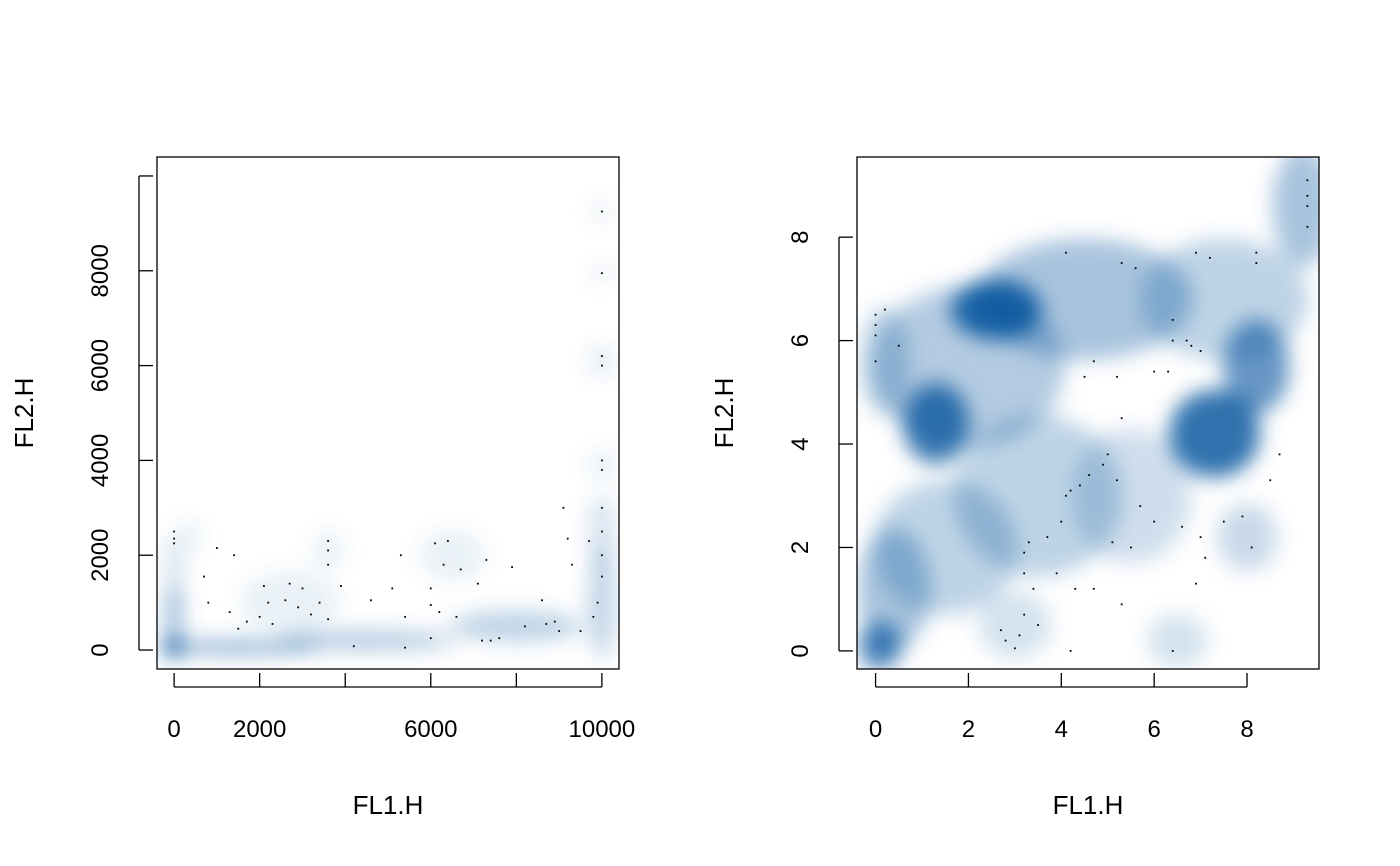  I want to click on x-tick-label: 10000, so click(602, 729).